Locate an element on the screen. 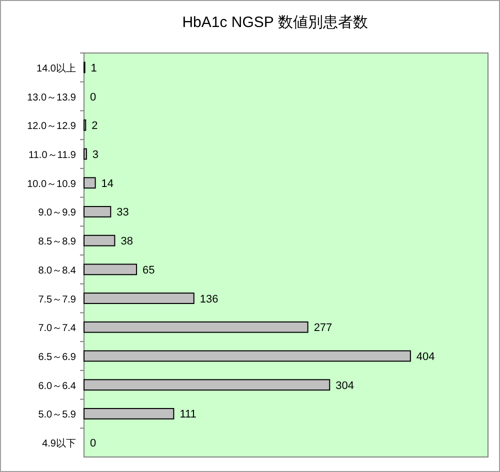 The width and height of the screenshot is (500, 472). category-label: 10.0～10.9 is located at coordinates (51, 184).